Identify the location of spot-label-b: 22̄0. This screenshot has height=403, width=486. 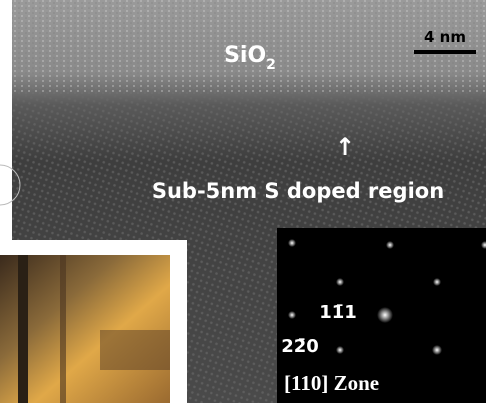
(300, 346).